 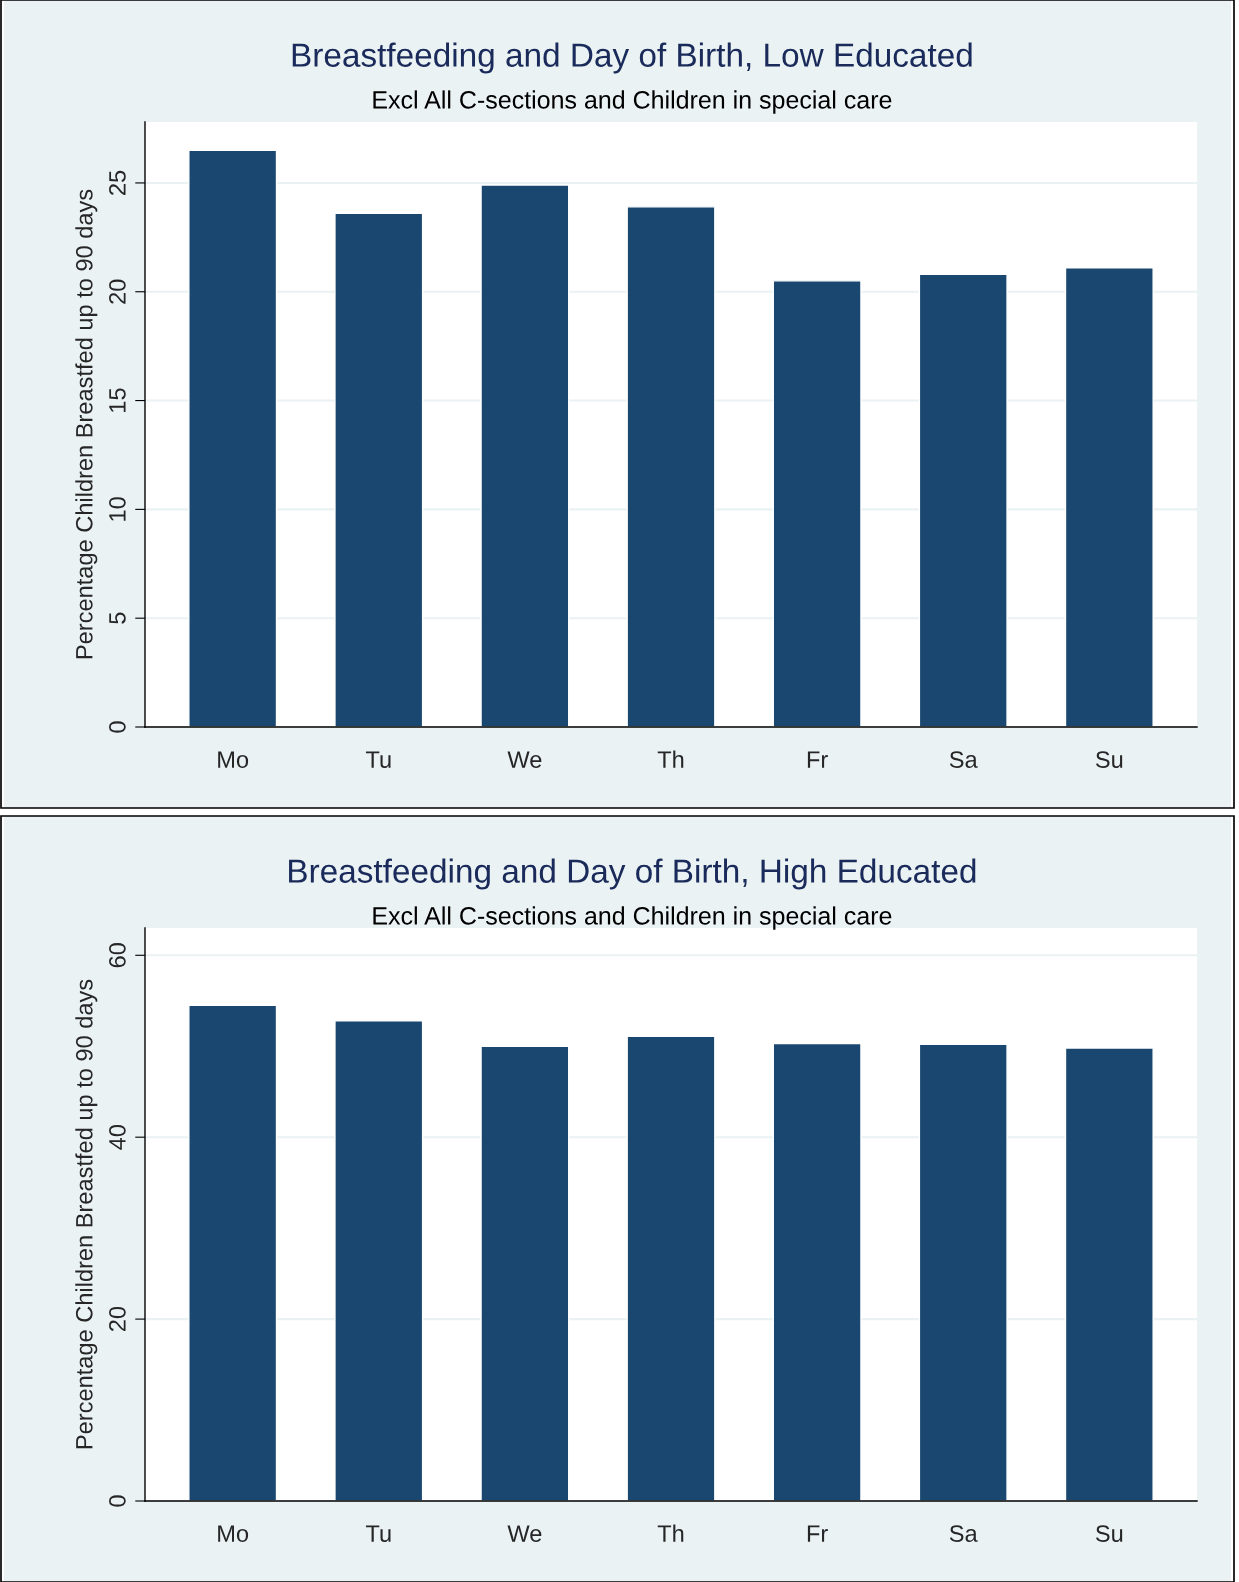 What do you see at coordinates (117, 182) in the screenshot?
I see `y-tick-label: 25` at bounding box center [117, 182].